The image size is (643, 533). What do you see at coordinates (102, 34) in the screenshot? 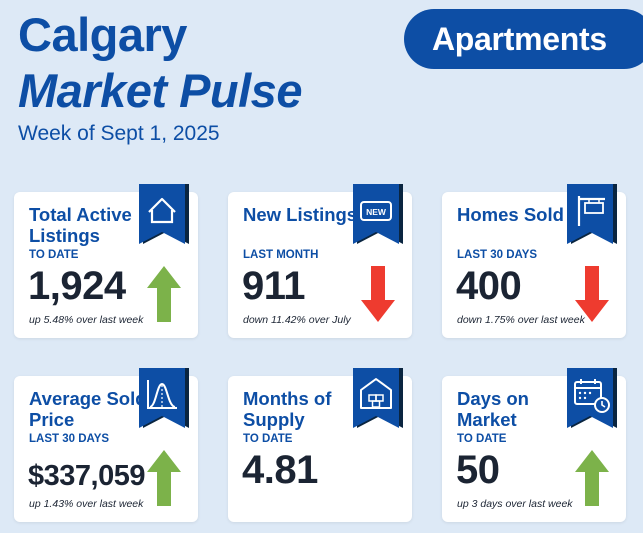
I see `title-city: Calgary` at bounding box center [102, 34].